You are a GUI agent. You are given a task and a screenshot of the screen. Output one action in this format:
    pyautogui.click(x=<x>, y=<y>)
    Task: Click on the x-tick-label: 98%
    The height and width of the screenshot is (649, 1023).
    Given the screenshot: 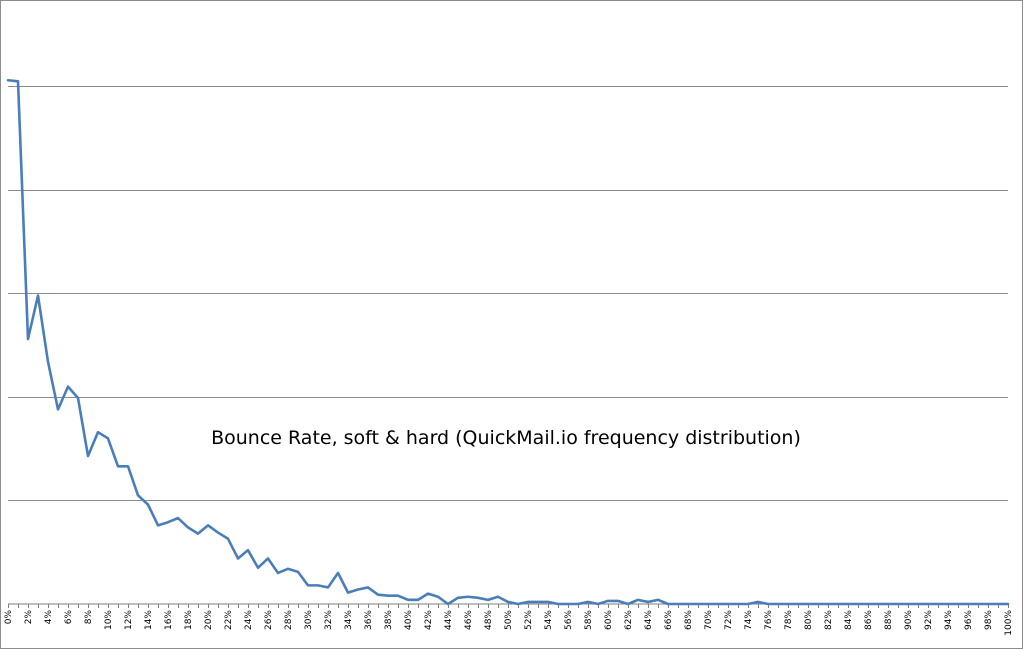 What is the action you would take?
    pyautogui.click(x=989, y=620)
    